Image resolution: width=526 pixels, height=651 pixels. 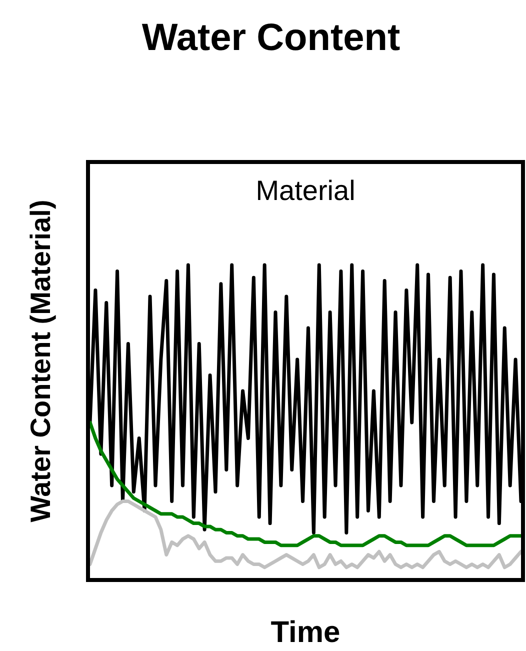 I want to click on y-axis-title: Water Content (Material), so click(x=40, y=361).